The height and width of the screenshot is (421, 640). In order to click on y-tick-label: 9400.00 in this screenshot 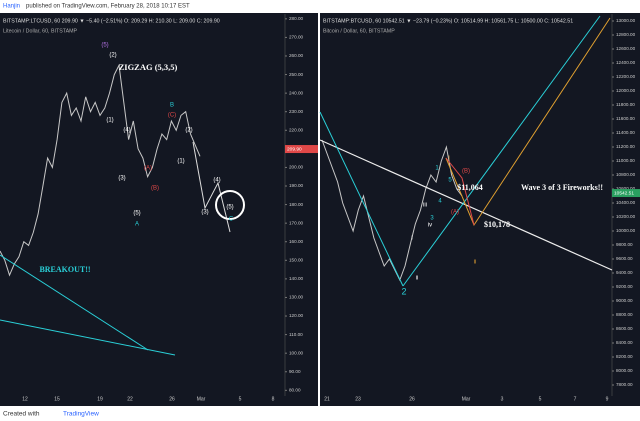, I will do `click(624, 272)`.